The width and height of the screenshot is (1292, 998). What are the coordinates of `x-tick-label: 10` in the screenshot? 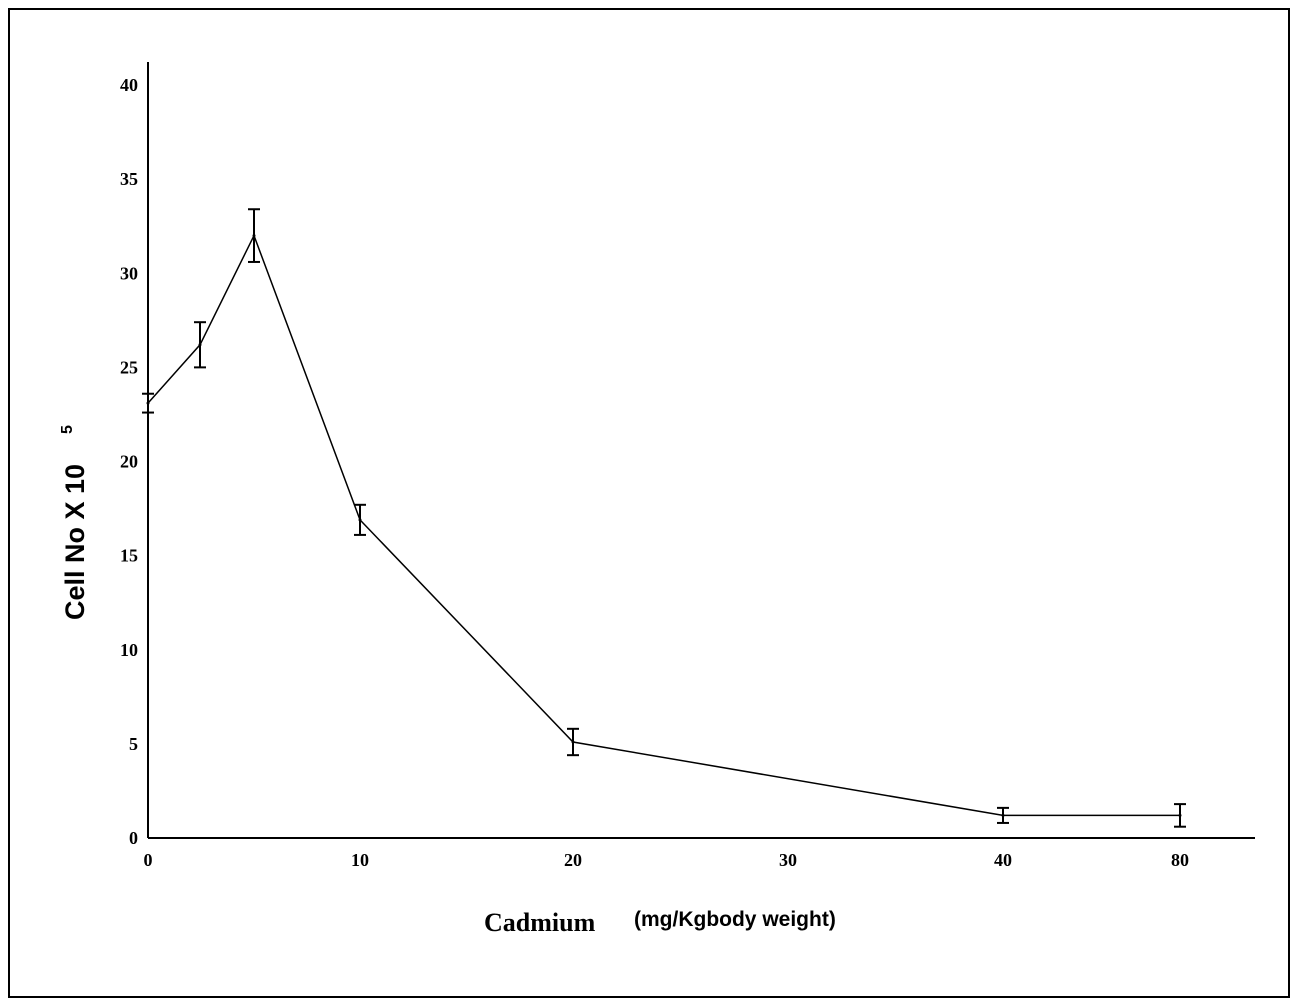 It's located at (360, 860).